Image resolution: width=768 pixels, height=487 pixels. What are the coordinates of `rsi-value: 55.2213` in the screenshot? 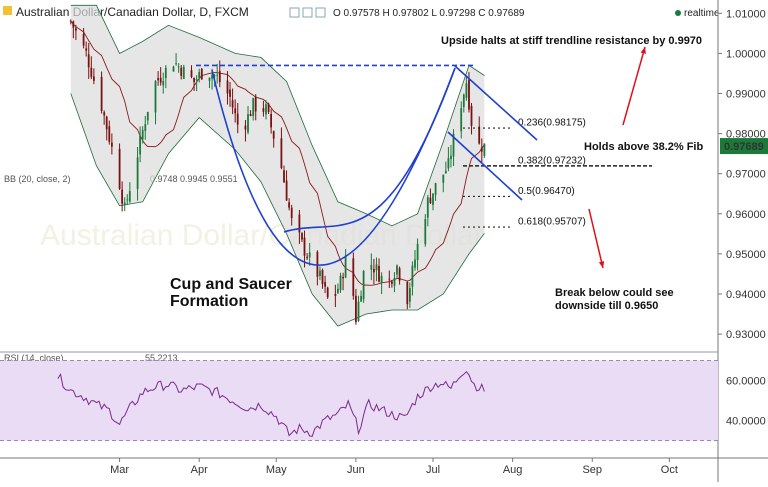 It's located at (161, 358).